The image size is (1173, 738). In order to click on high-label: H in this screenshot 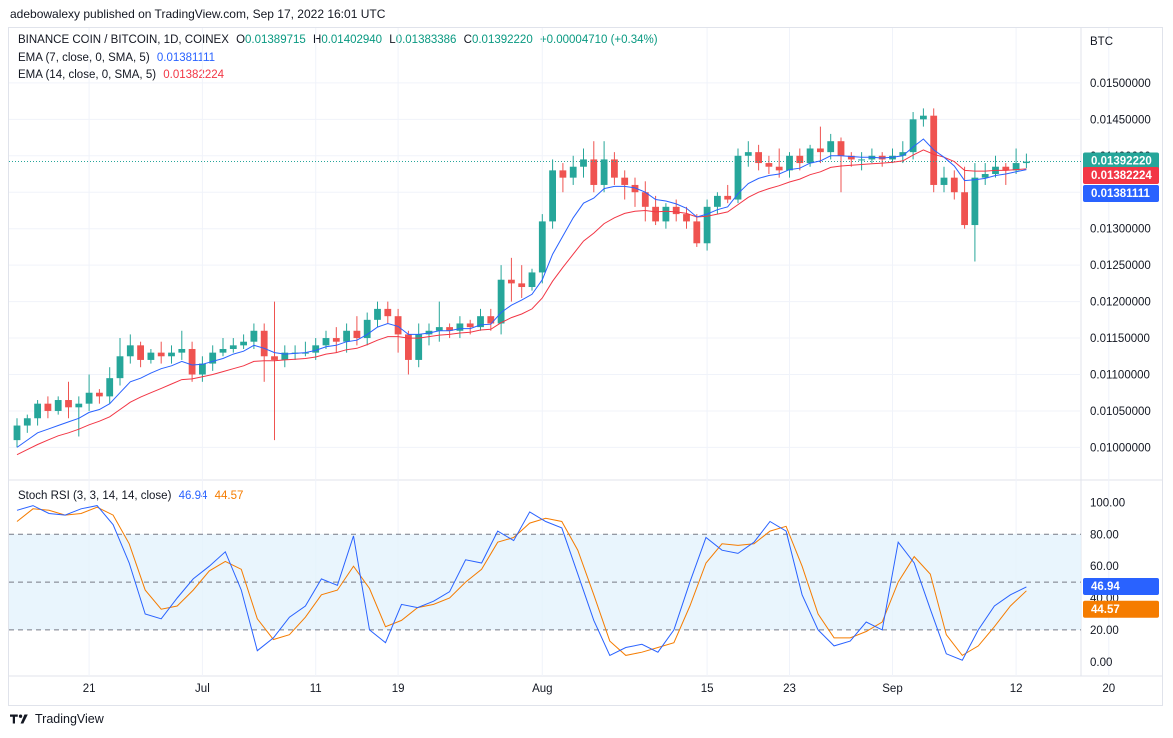, I will do `click(317, 40)`.